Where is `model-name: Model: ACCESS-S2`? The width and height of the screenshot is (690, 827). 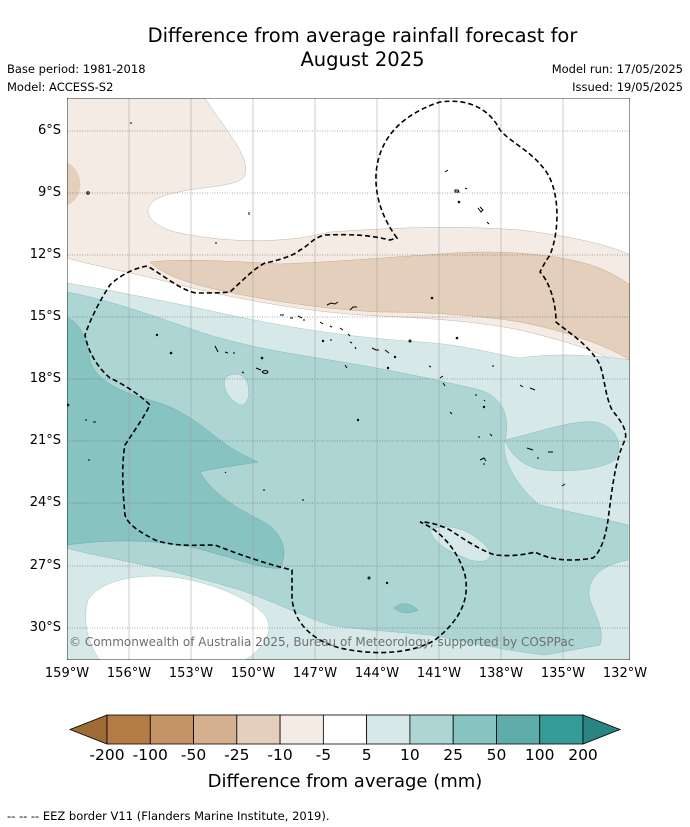 model-name: Model: ACCESS-S2 is located at coordinates (60, 87).